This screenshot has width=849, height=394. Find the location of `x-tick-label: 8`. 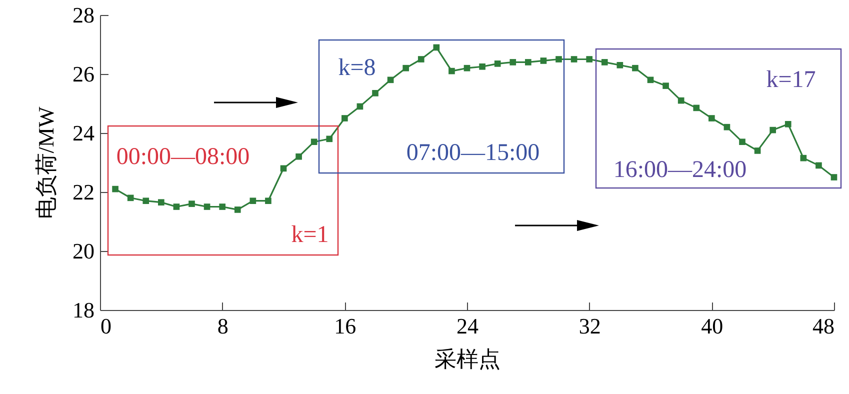

x-tick-label: 8 is located at coordinates (222, 326).